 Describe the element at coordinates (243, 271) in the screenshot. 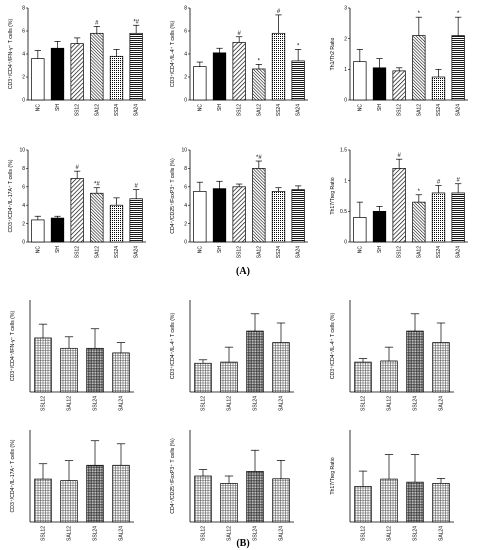

I see `panel-label-a: (A)` at that location.